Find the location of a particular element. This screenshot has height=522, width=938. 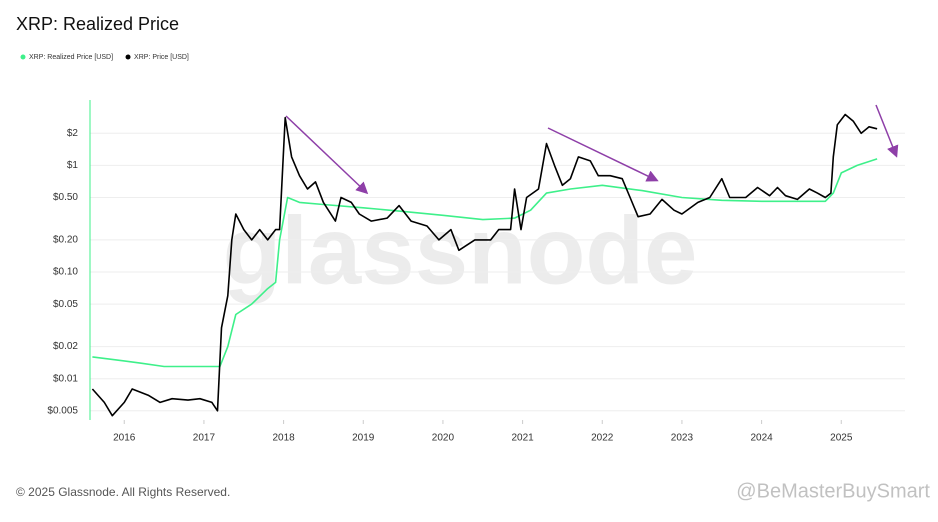

footer: © 2025 Glassnode. All Rights Reserved. is located at coordinates (123, 492).